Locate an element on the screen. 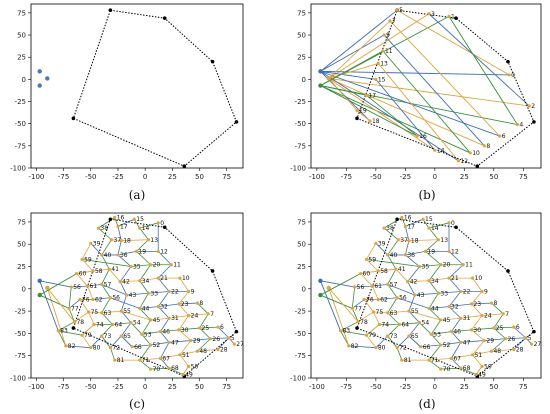 The height and width of the screenshot is (414, 550). x-tick-label: 50 is located at coordinates (493, 177).